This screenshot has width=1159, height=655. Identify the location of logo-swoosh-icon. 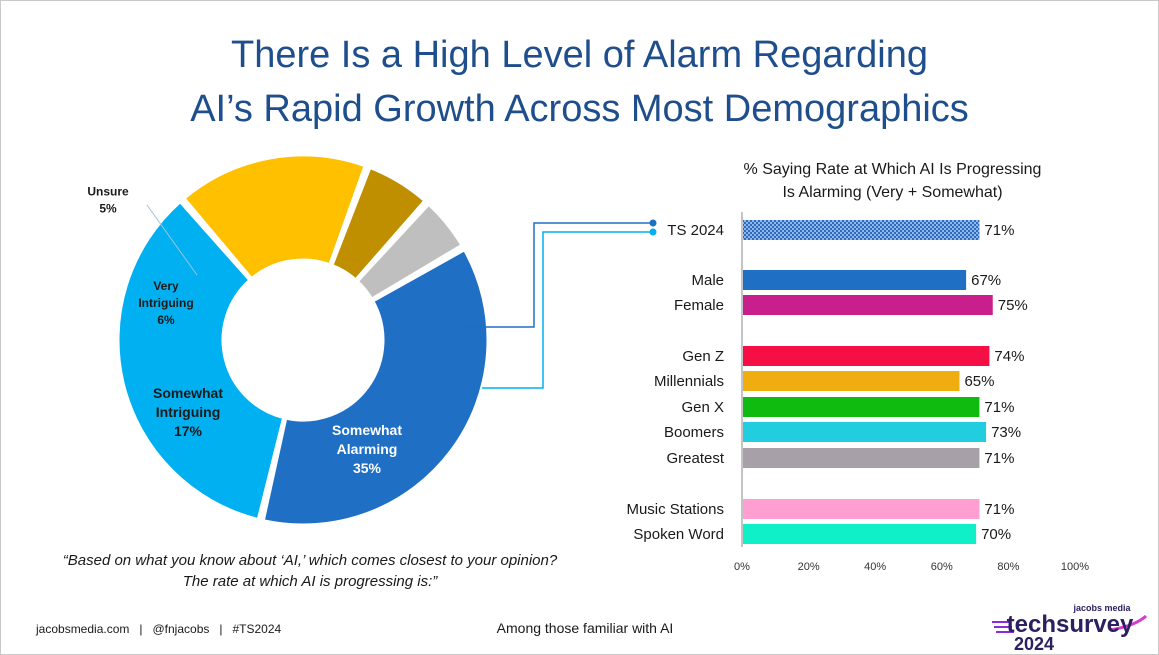
(1070, 623).